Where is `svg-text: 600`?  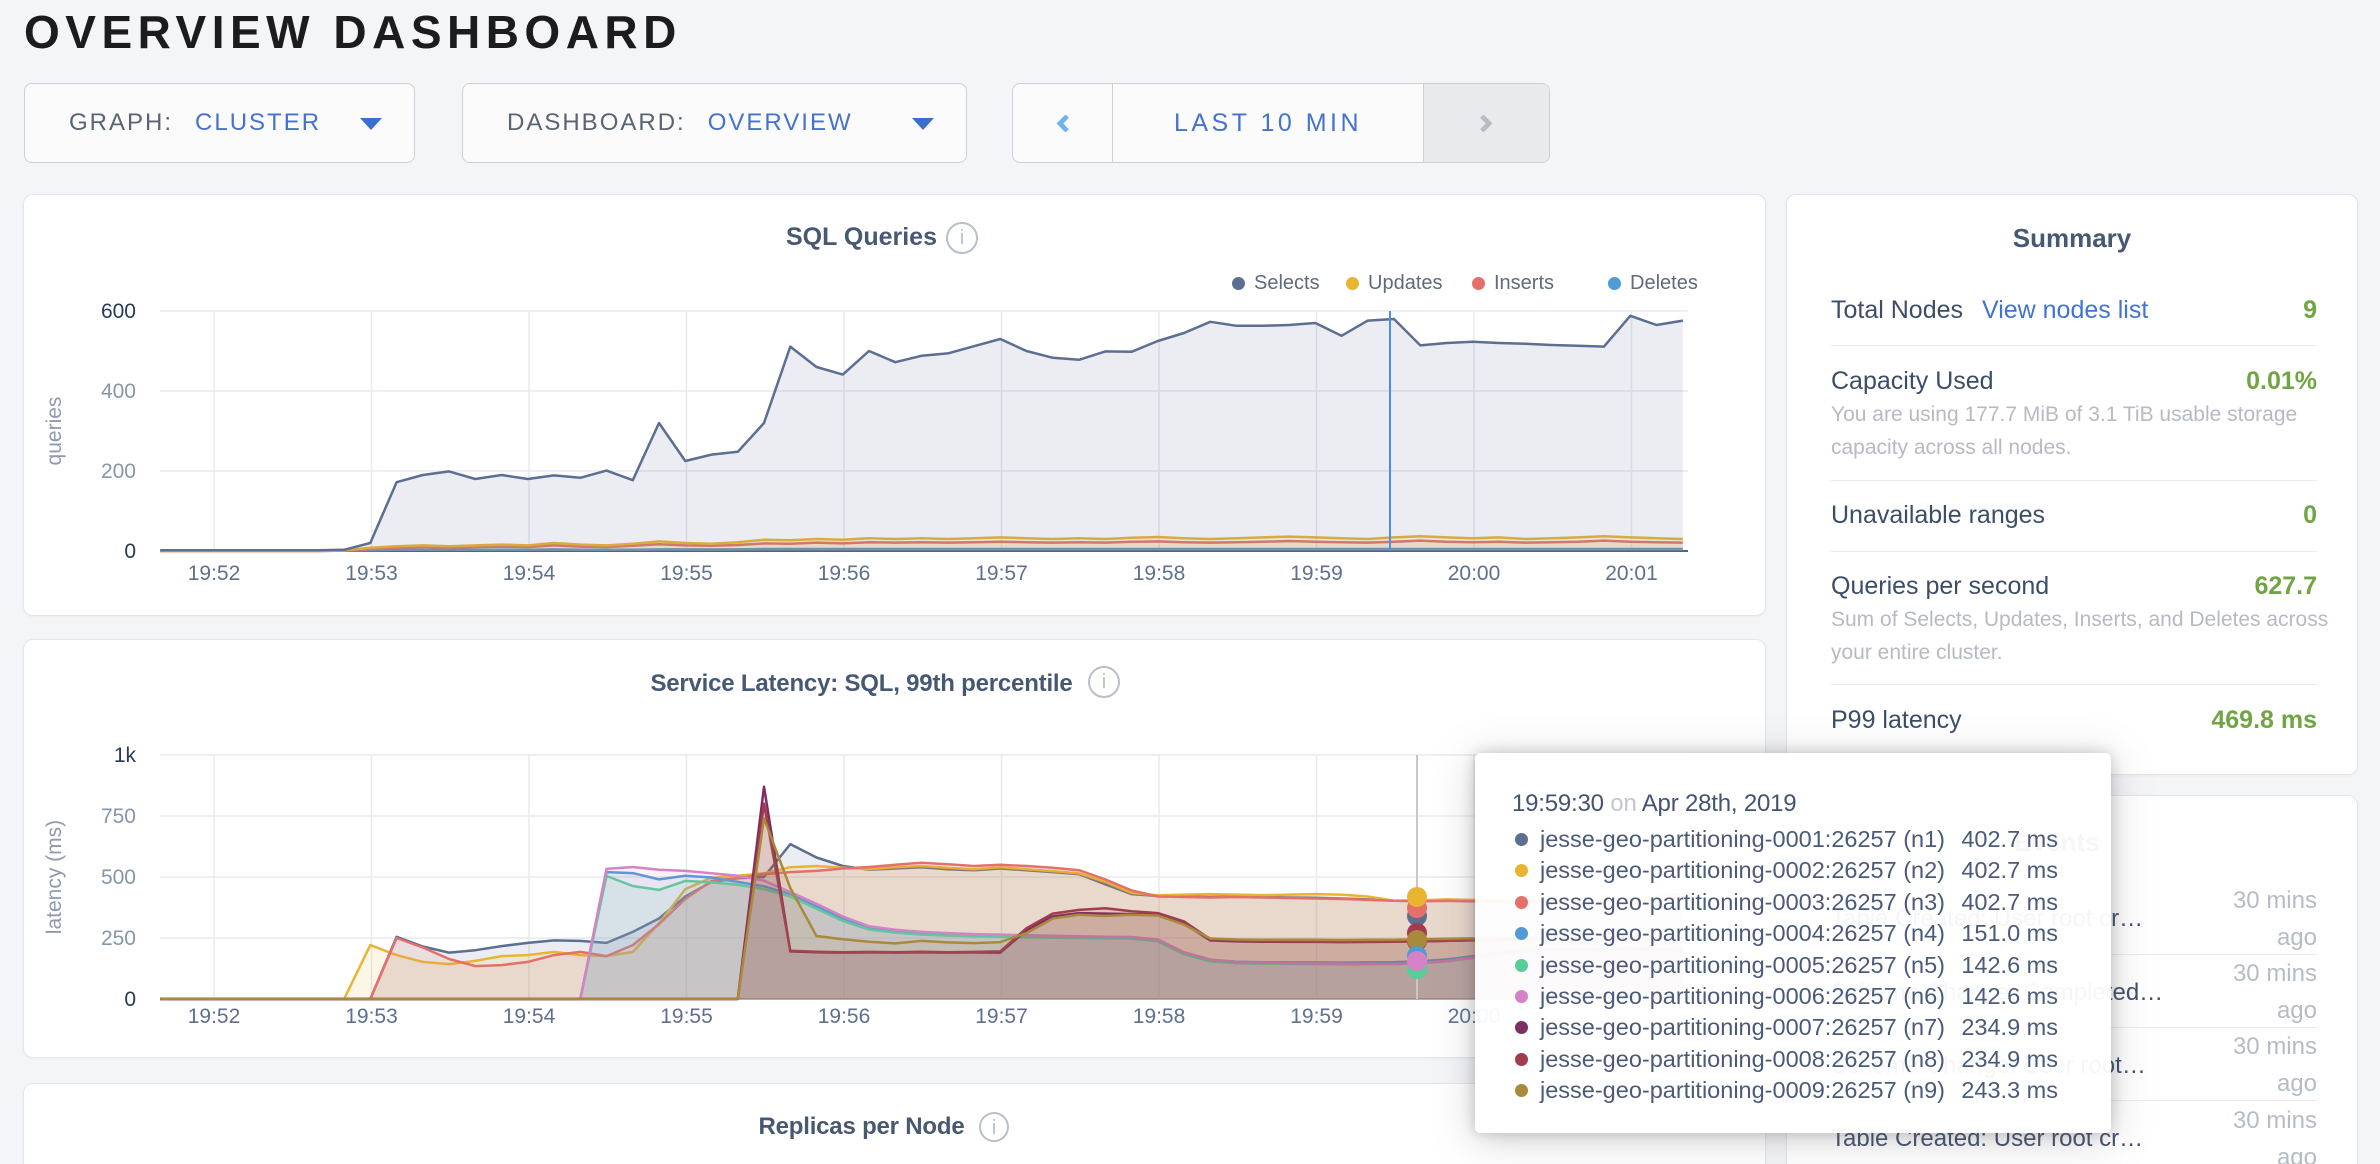
svg-text: 600 is located at coordinates (118, 311).